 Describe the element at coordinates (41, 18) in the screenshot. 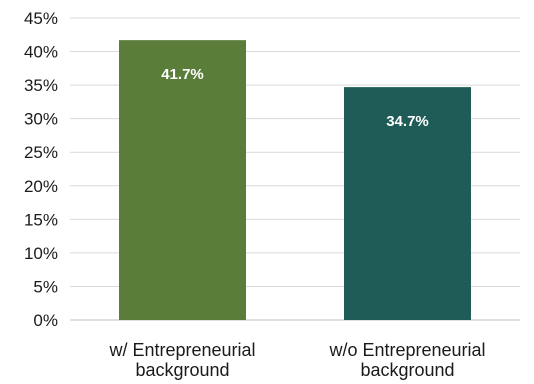

I see `y-tick-label: 45%` at that location.